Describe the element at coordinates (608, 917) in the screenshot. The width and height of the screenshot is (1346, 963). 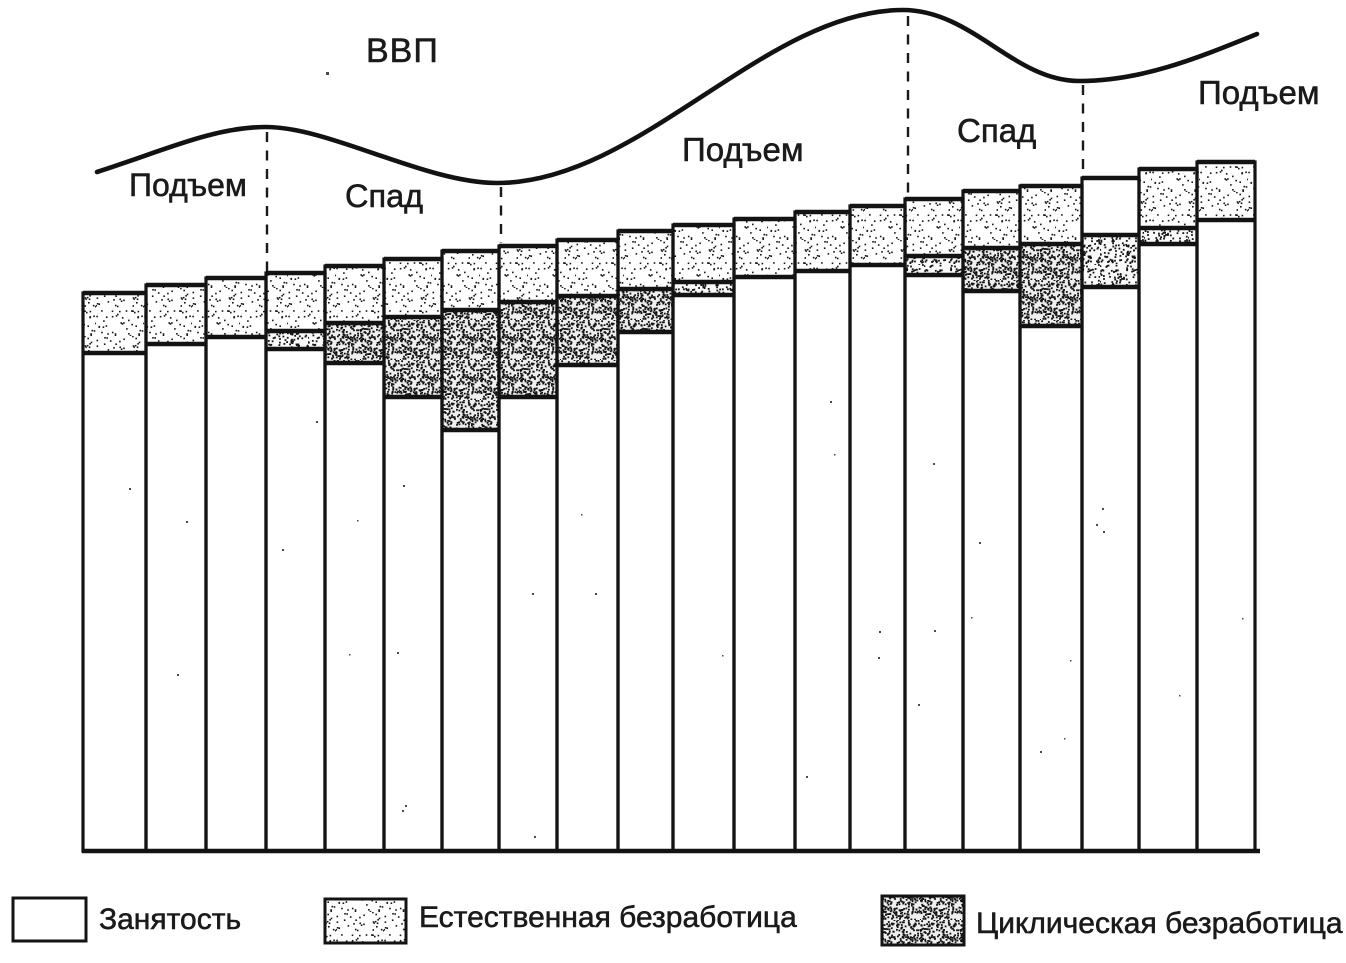
I see `svg-text: Естественная безработица` at that location.